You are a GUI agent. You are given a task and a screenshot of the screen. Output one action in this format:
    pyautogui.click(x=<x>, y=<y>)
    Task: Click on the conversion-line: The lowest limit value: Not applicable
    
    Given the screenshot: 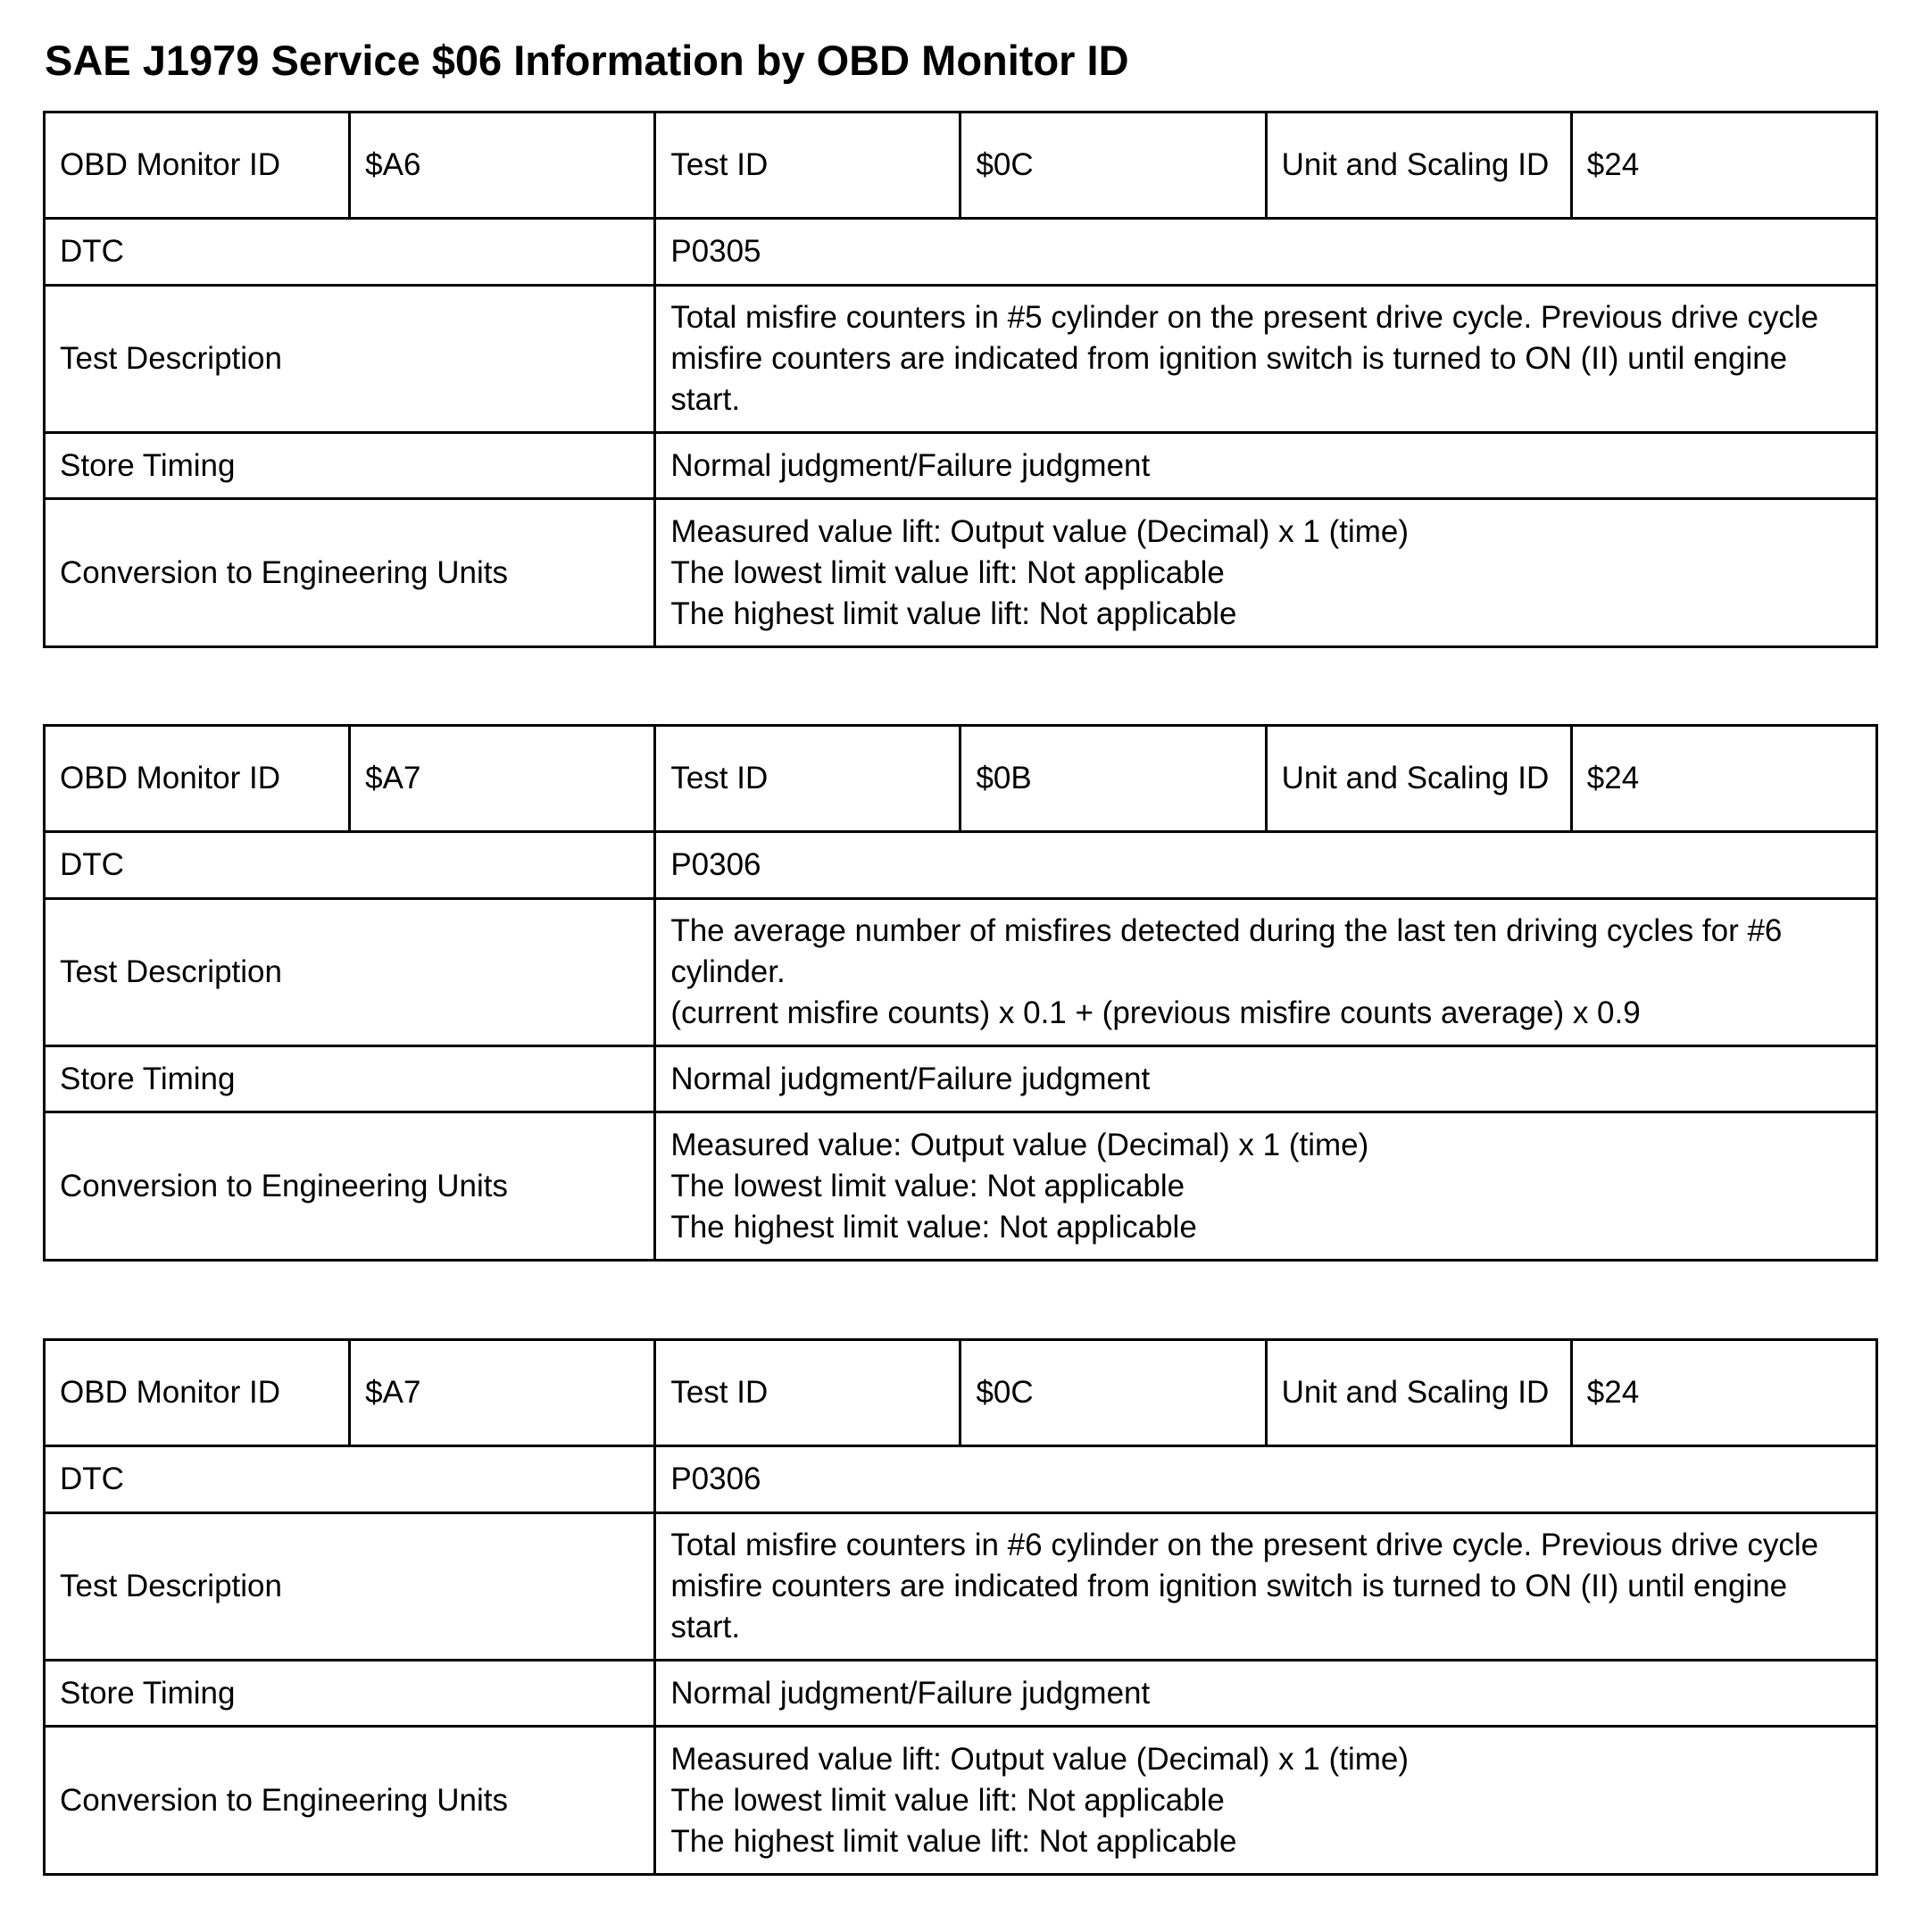 What is the action you would take?
    pyautogui.click(x=928, y=1185)
    